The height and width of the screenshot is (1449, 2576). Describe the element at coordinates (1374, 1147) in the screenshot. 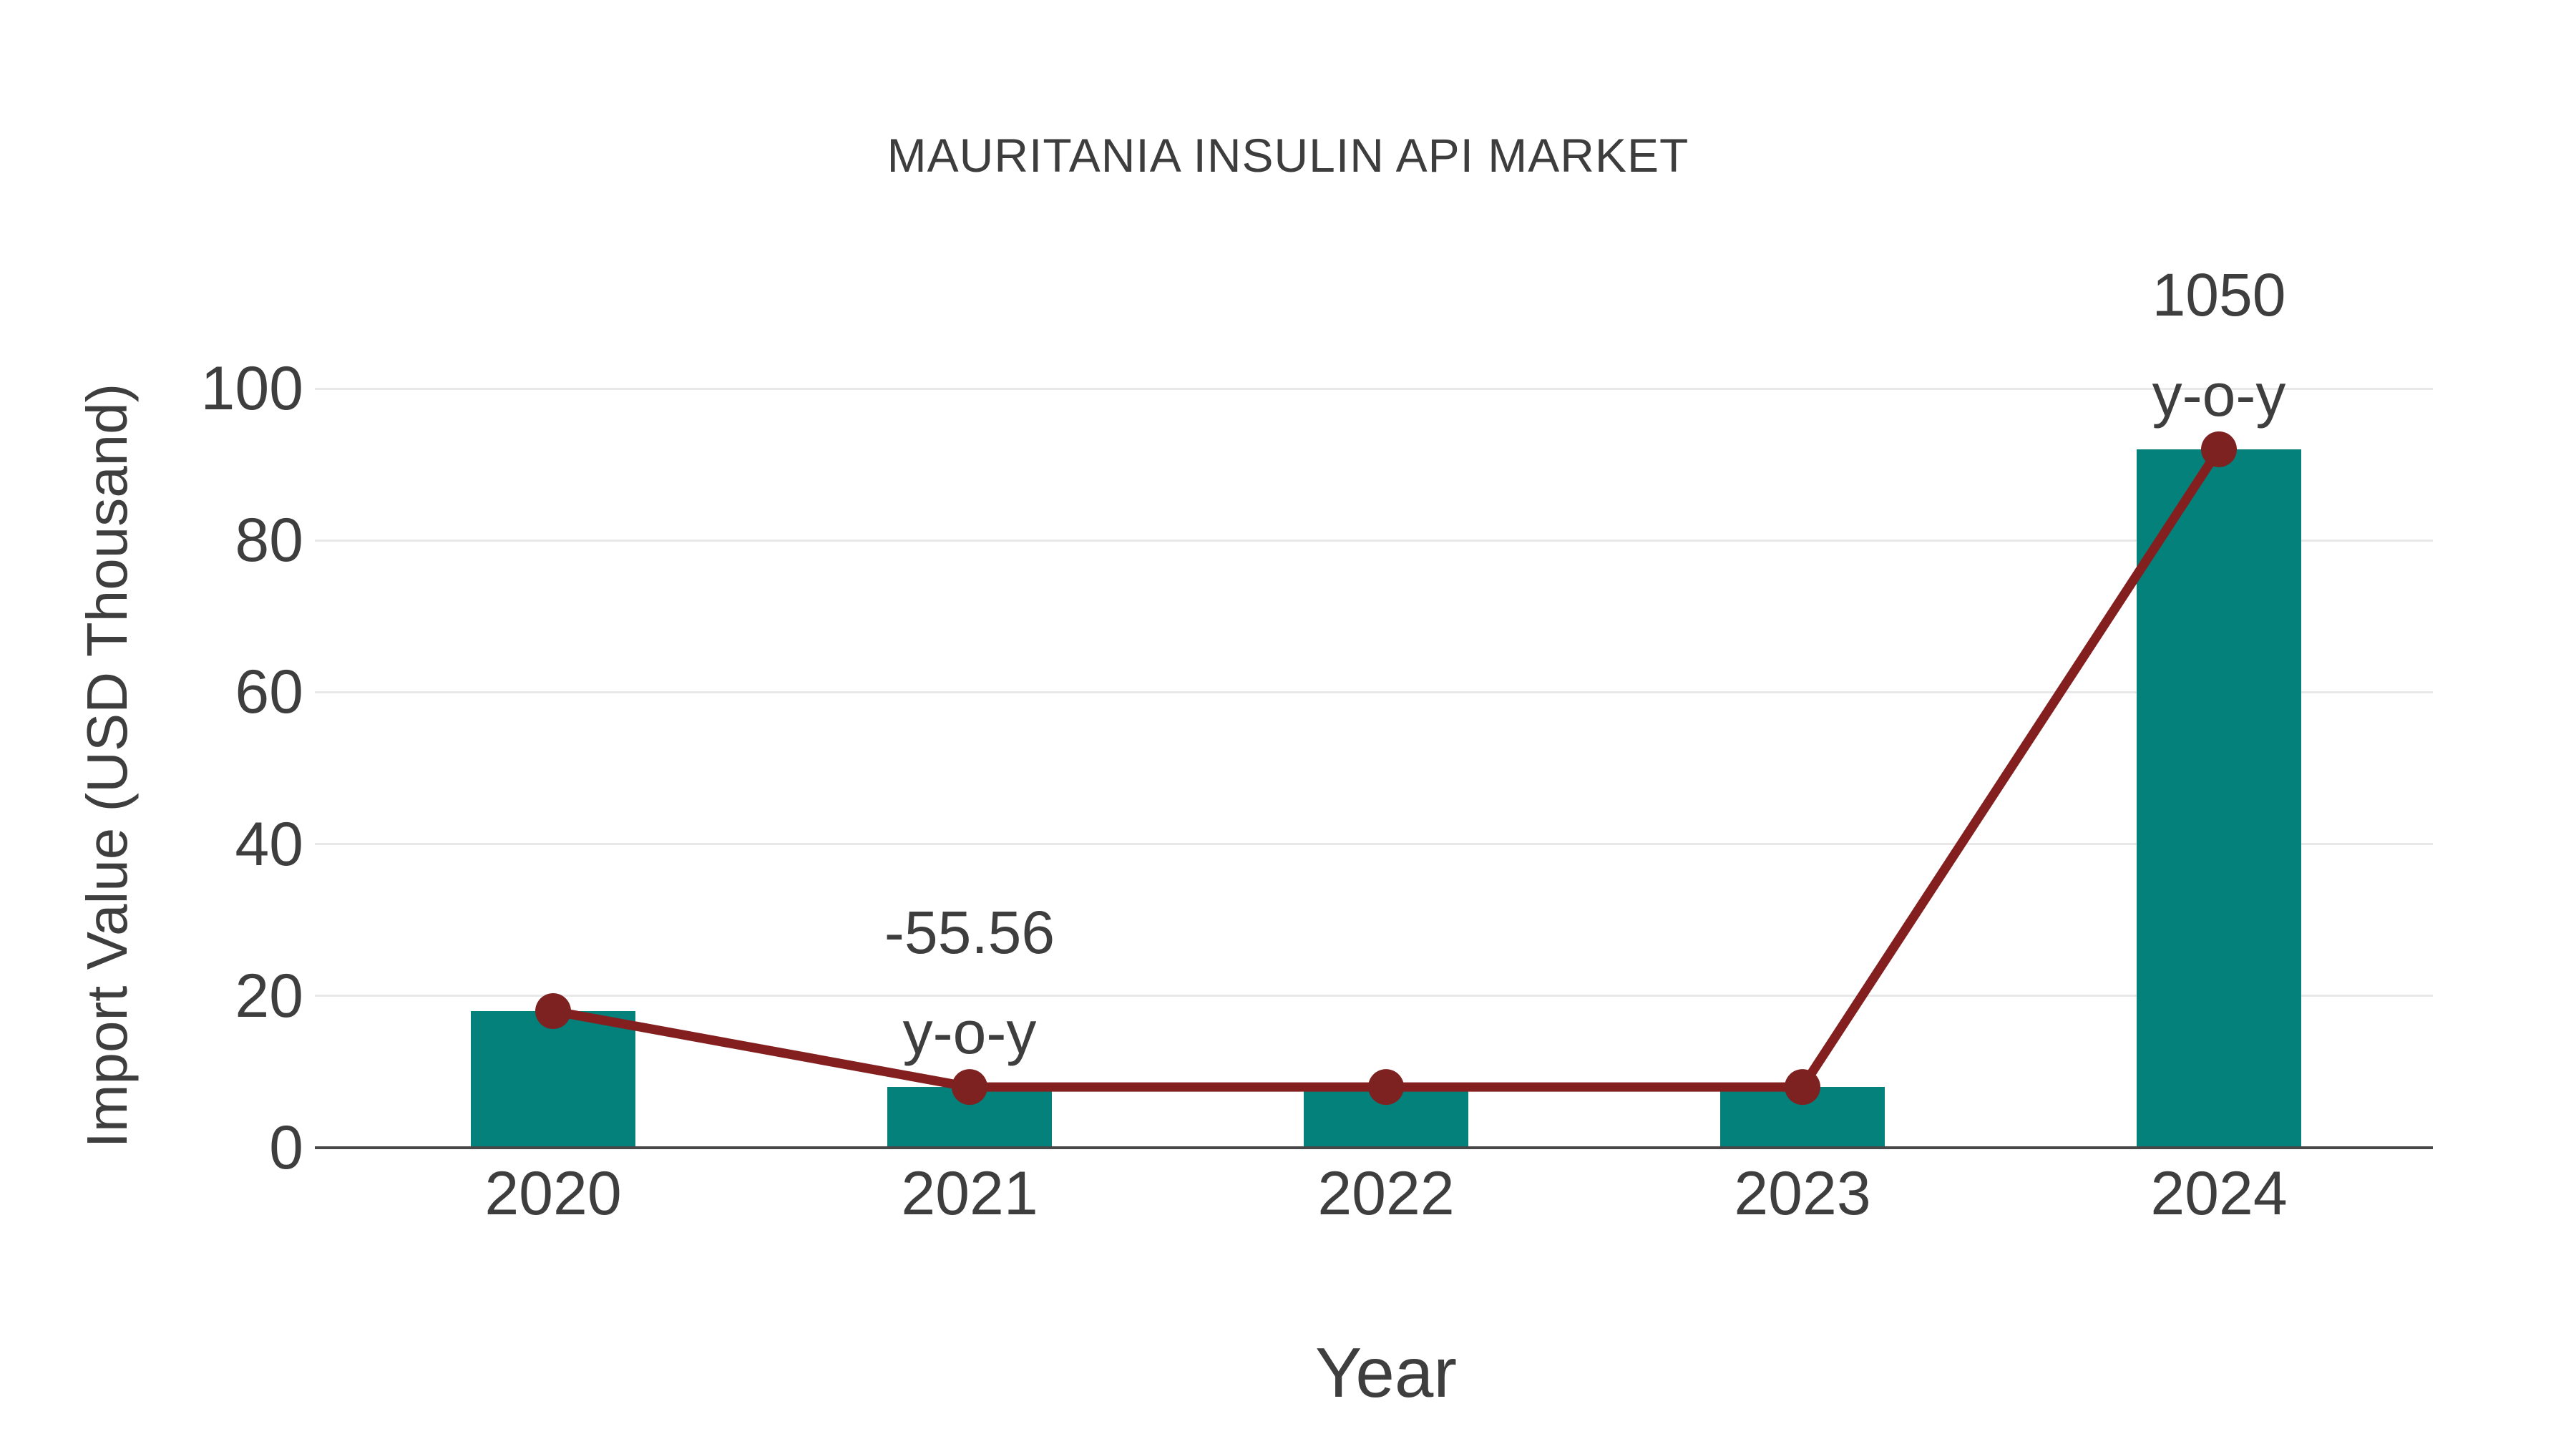

I see `x-axis-line` at that location.